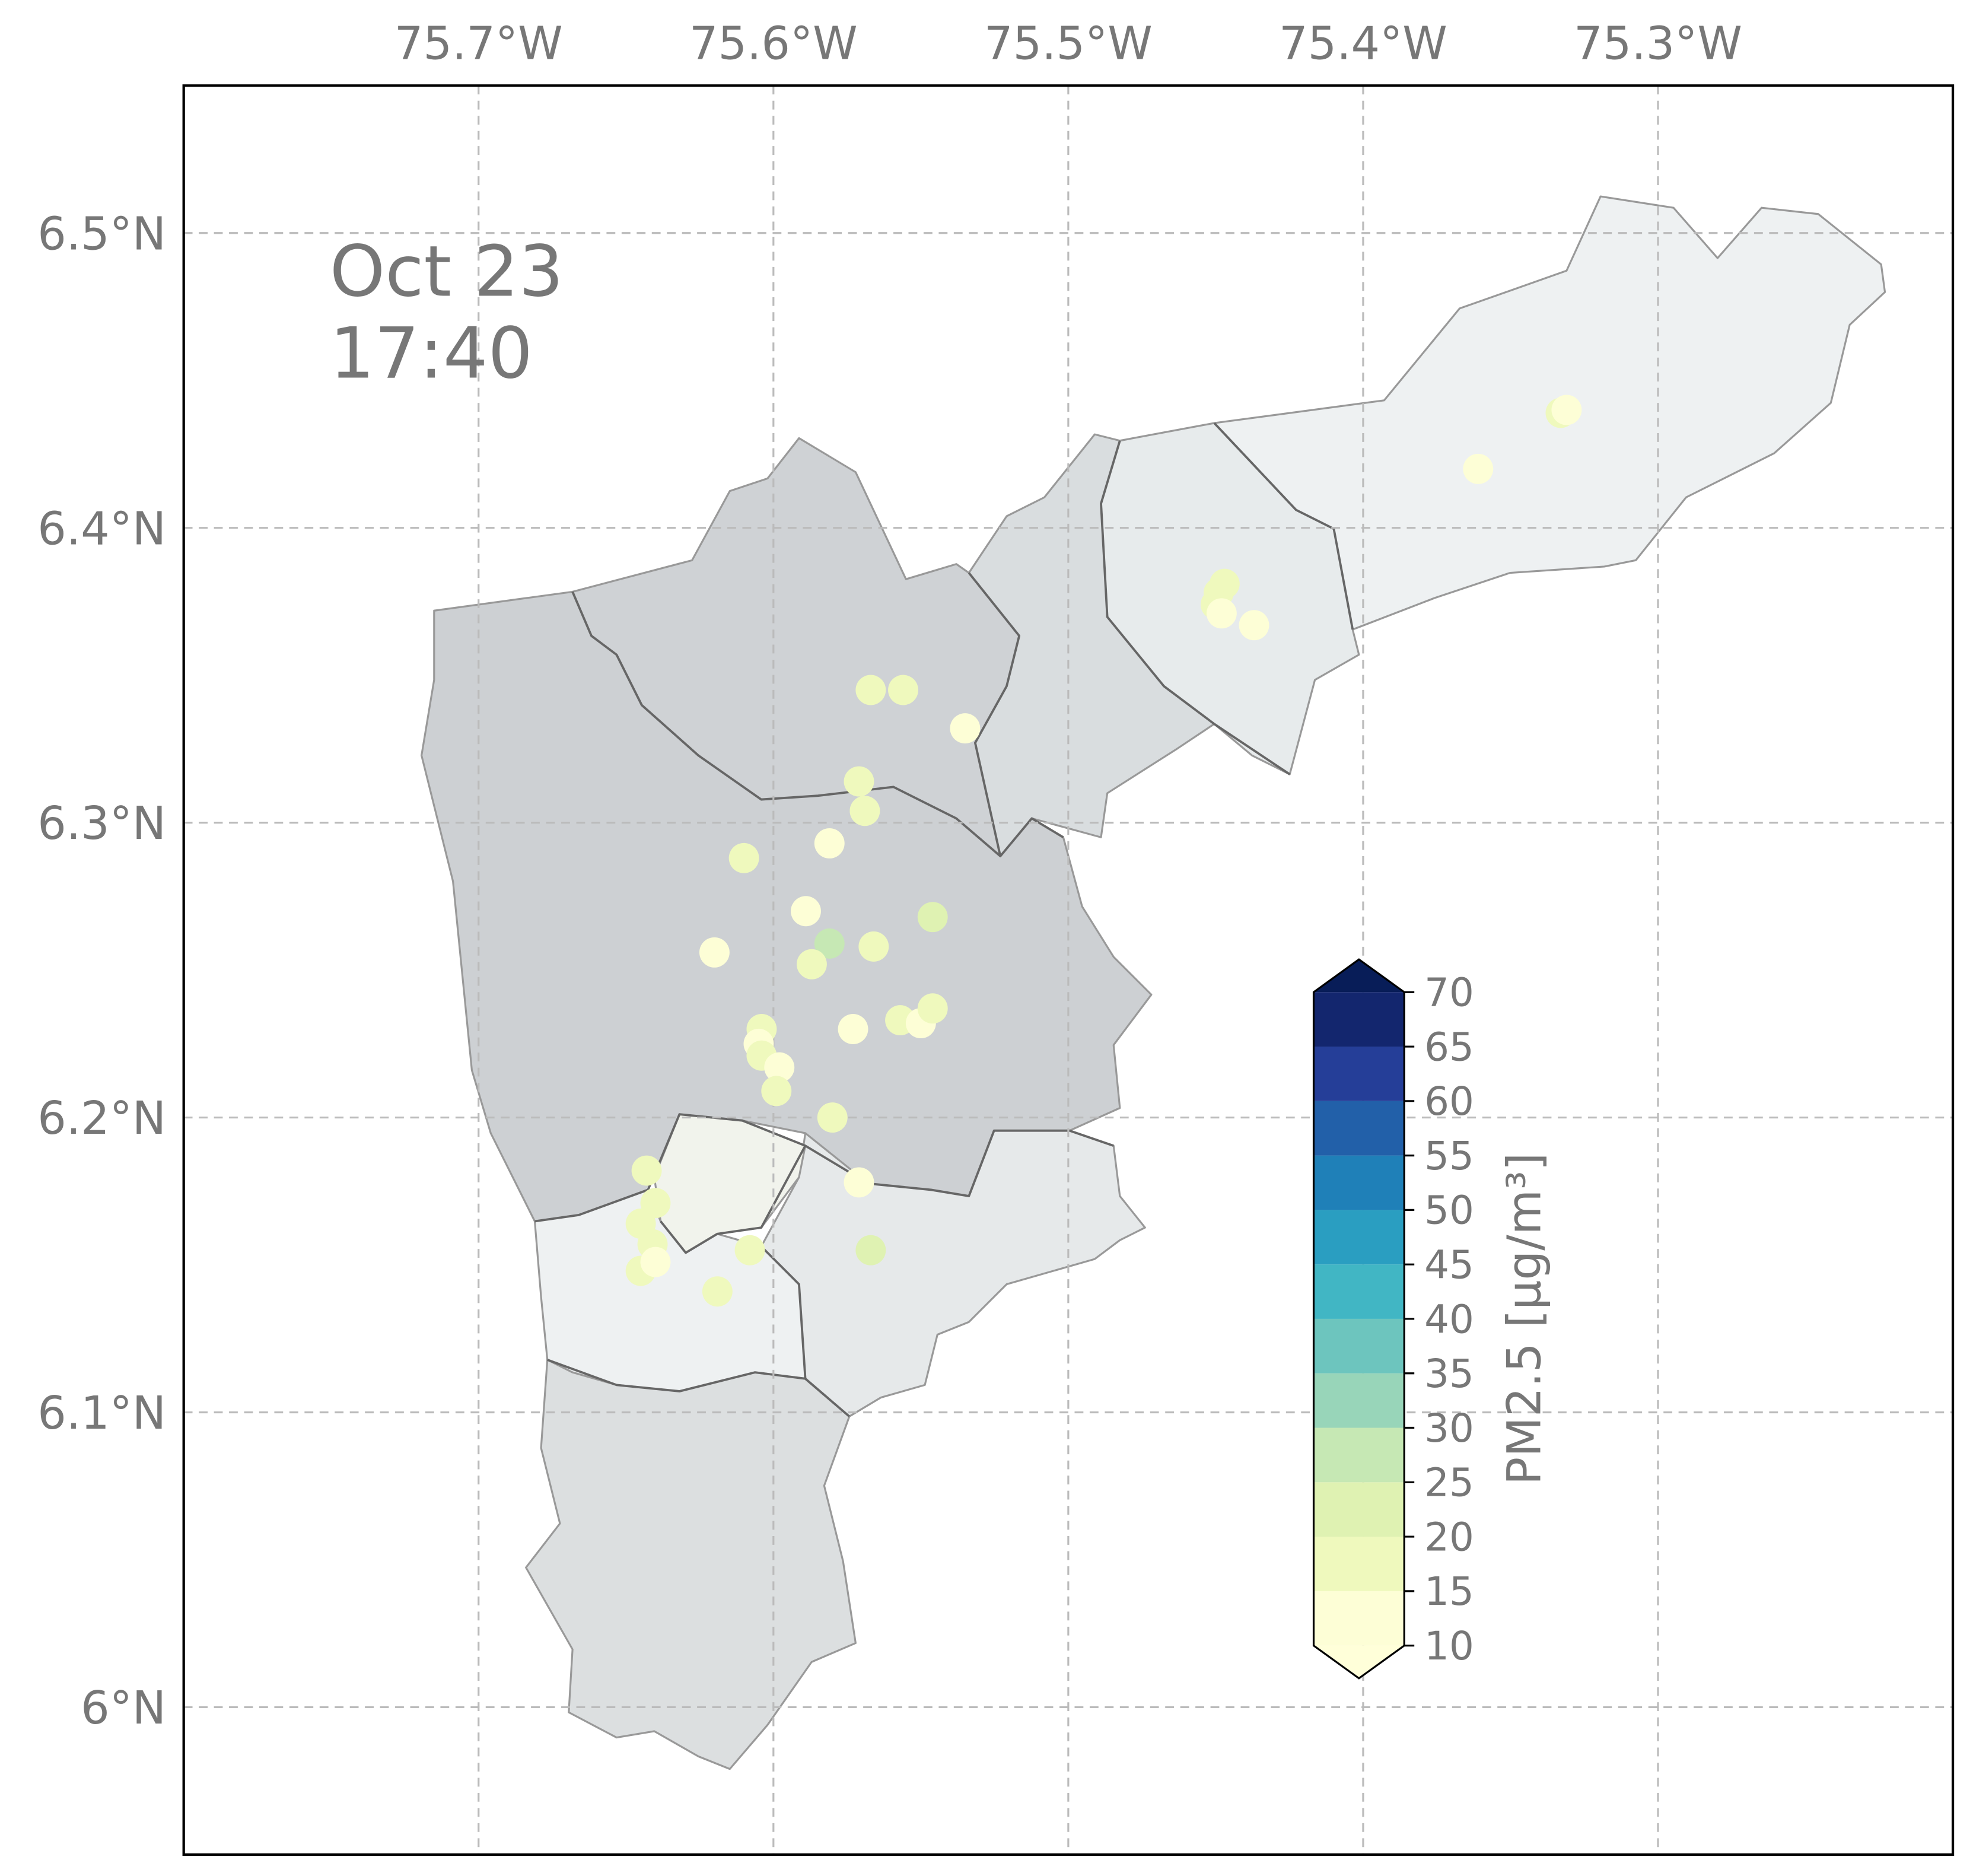 This screenshot has height=1876, width=1973. Describe the element at coordinates (1449, 1047) in the screenshot. I see `colorbar-tick-label: 65` at that location.